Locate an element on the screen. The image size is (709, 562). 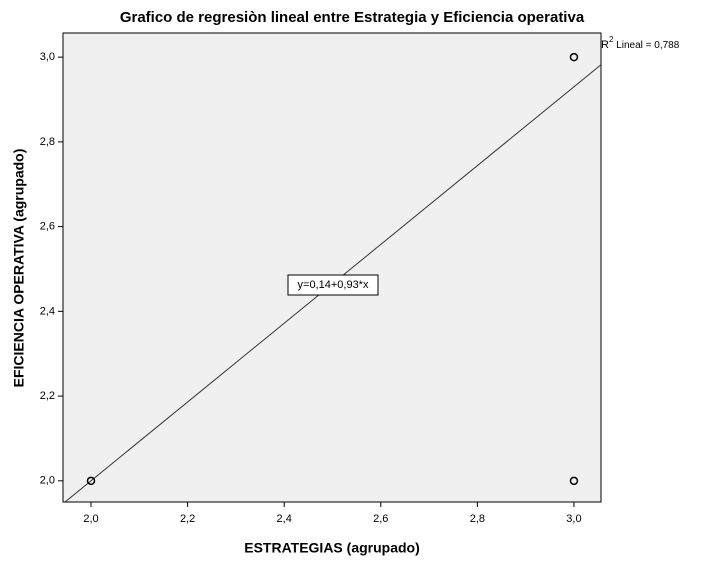
x-tick-label: 2,2 is located at coordinates (187, 519).